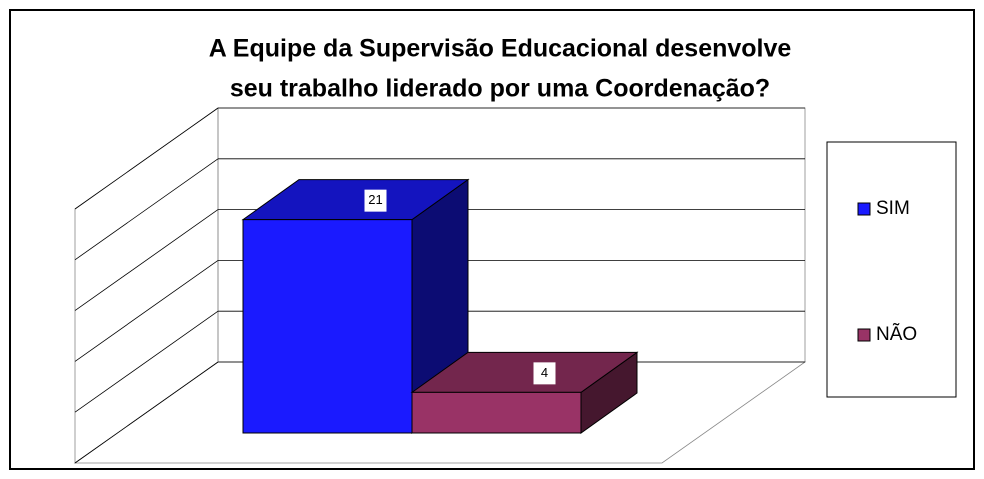  I want to click on data-label: 4, so click(544, 372).